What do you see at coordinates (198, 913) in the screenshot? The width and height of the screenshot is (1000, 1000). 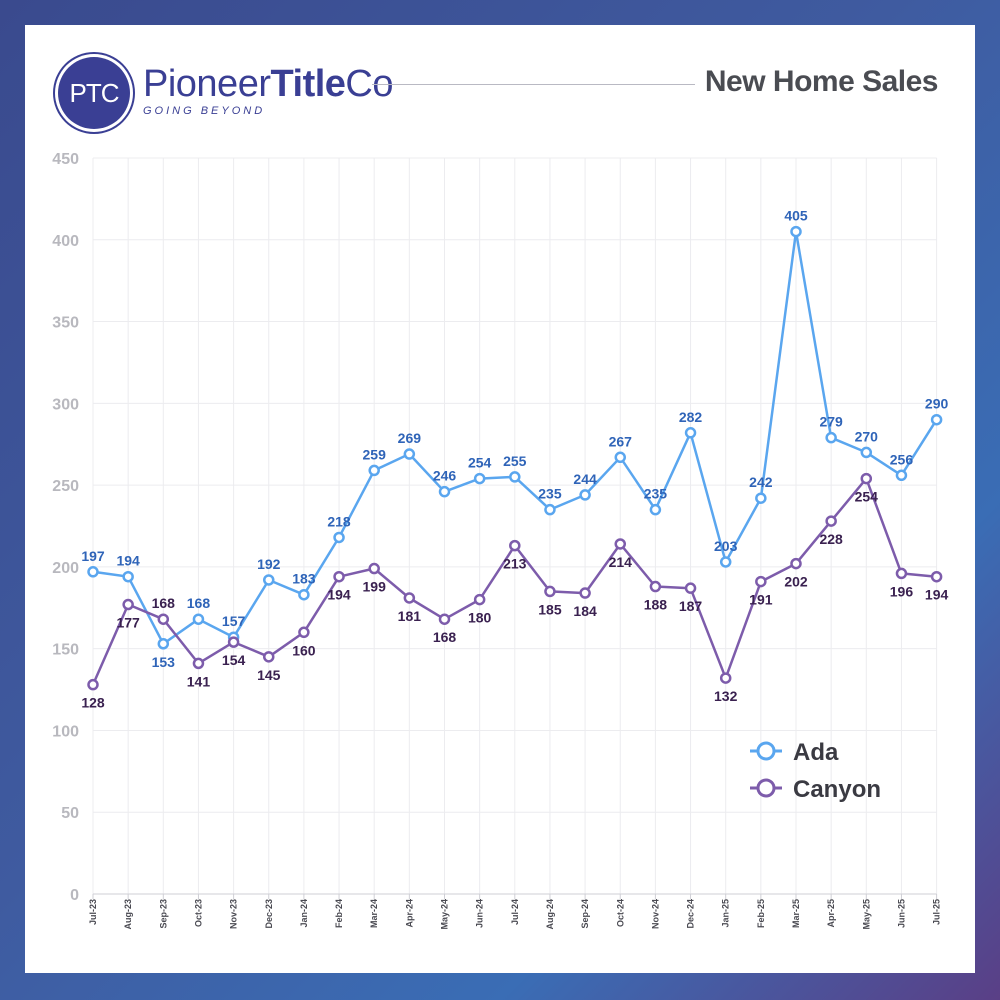 I see `x-tick-label: Oct-23` at bounding box center [198, 913].